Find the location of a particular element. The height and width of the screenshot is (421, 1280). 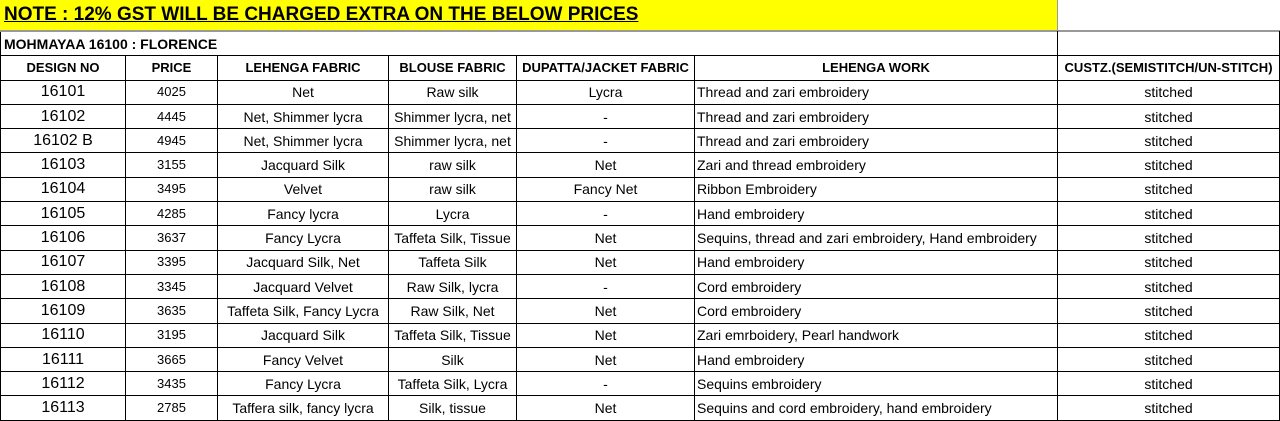

price-cell: 3345 is located at coordinates (171, 286).